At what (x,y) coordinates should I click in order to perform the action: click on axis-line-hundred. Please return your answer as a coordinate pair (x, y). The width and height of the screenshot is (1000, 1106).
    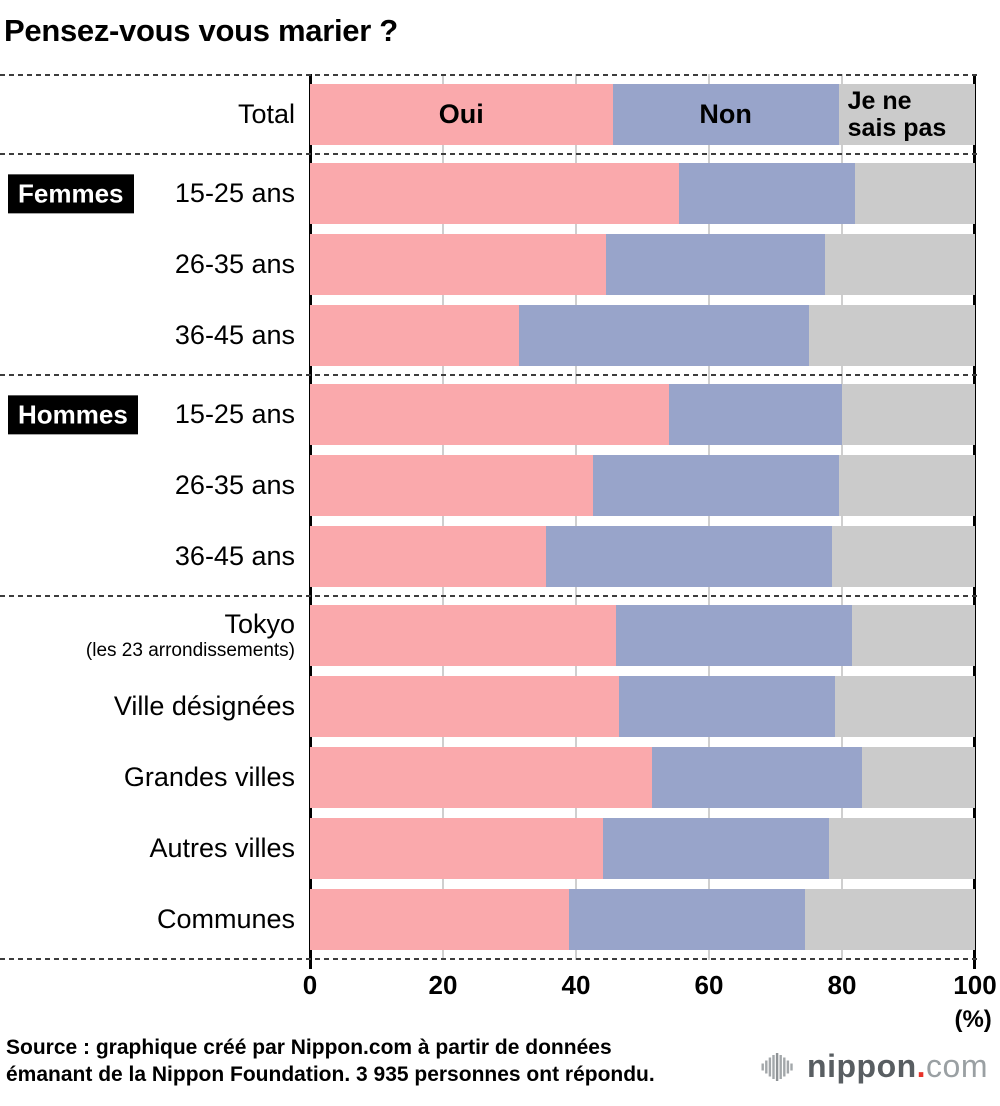
    Looking at the image, I should click on (974, 521).